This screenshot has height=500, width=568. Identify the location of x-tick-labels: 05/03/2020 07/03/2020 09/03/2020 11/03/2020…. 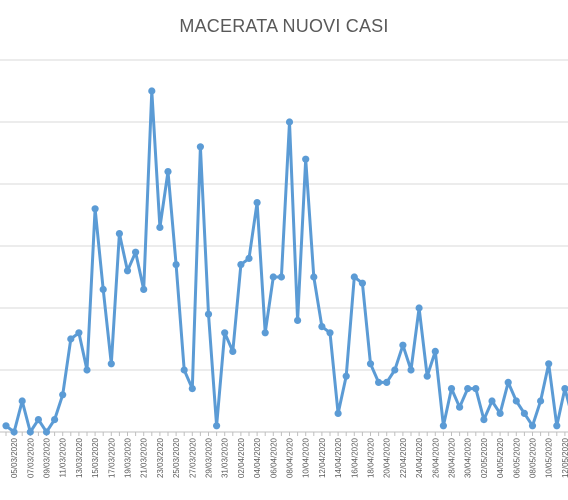
(289, 457).